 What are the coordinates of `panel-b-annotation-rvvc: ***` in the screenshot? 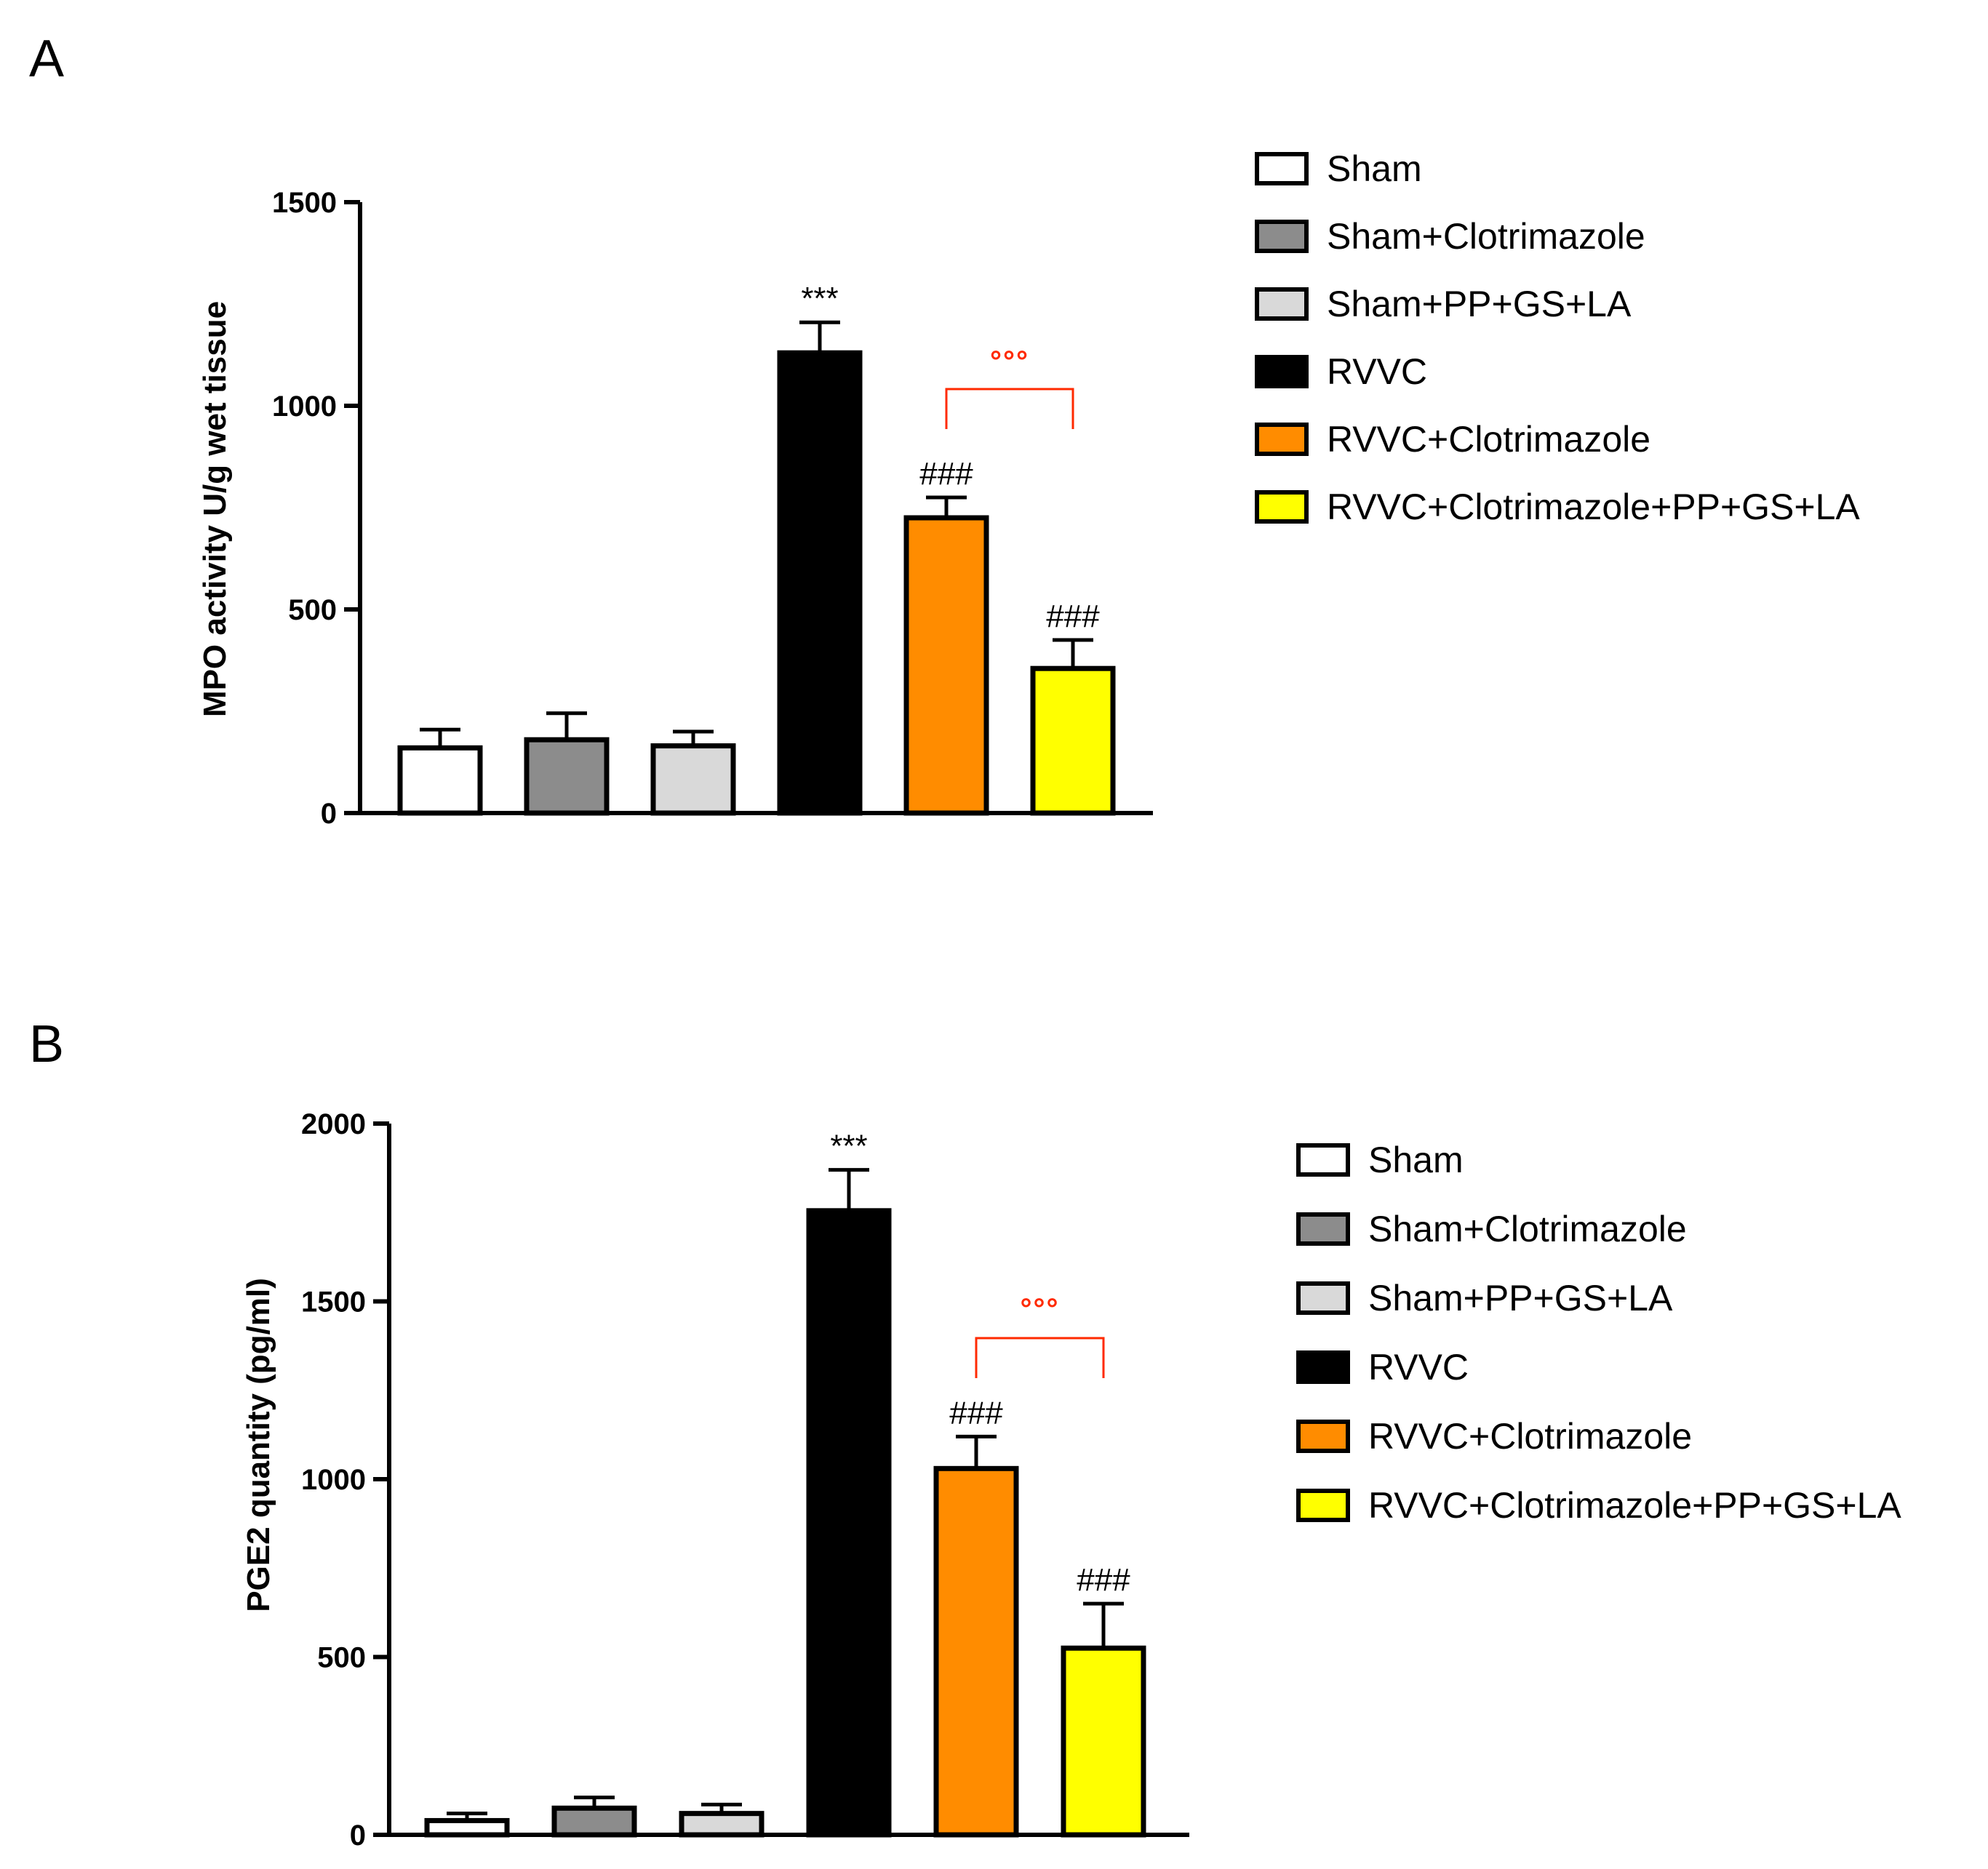 It's located at (848, 1146).